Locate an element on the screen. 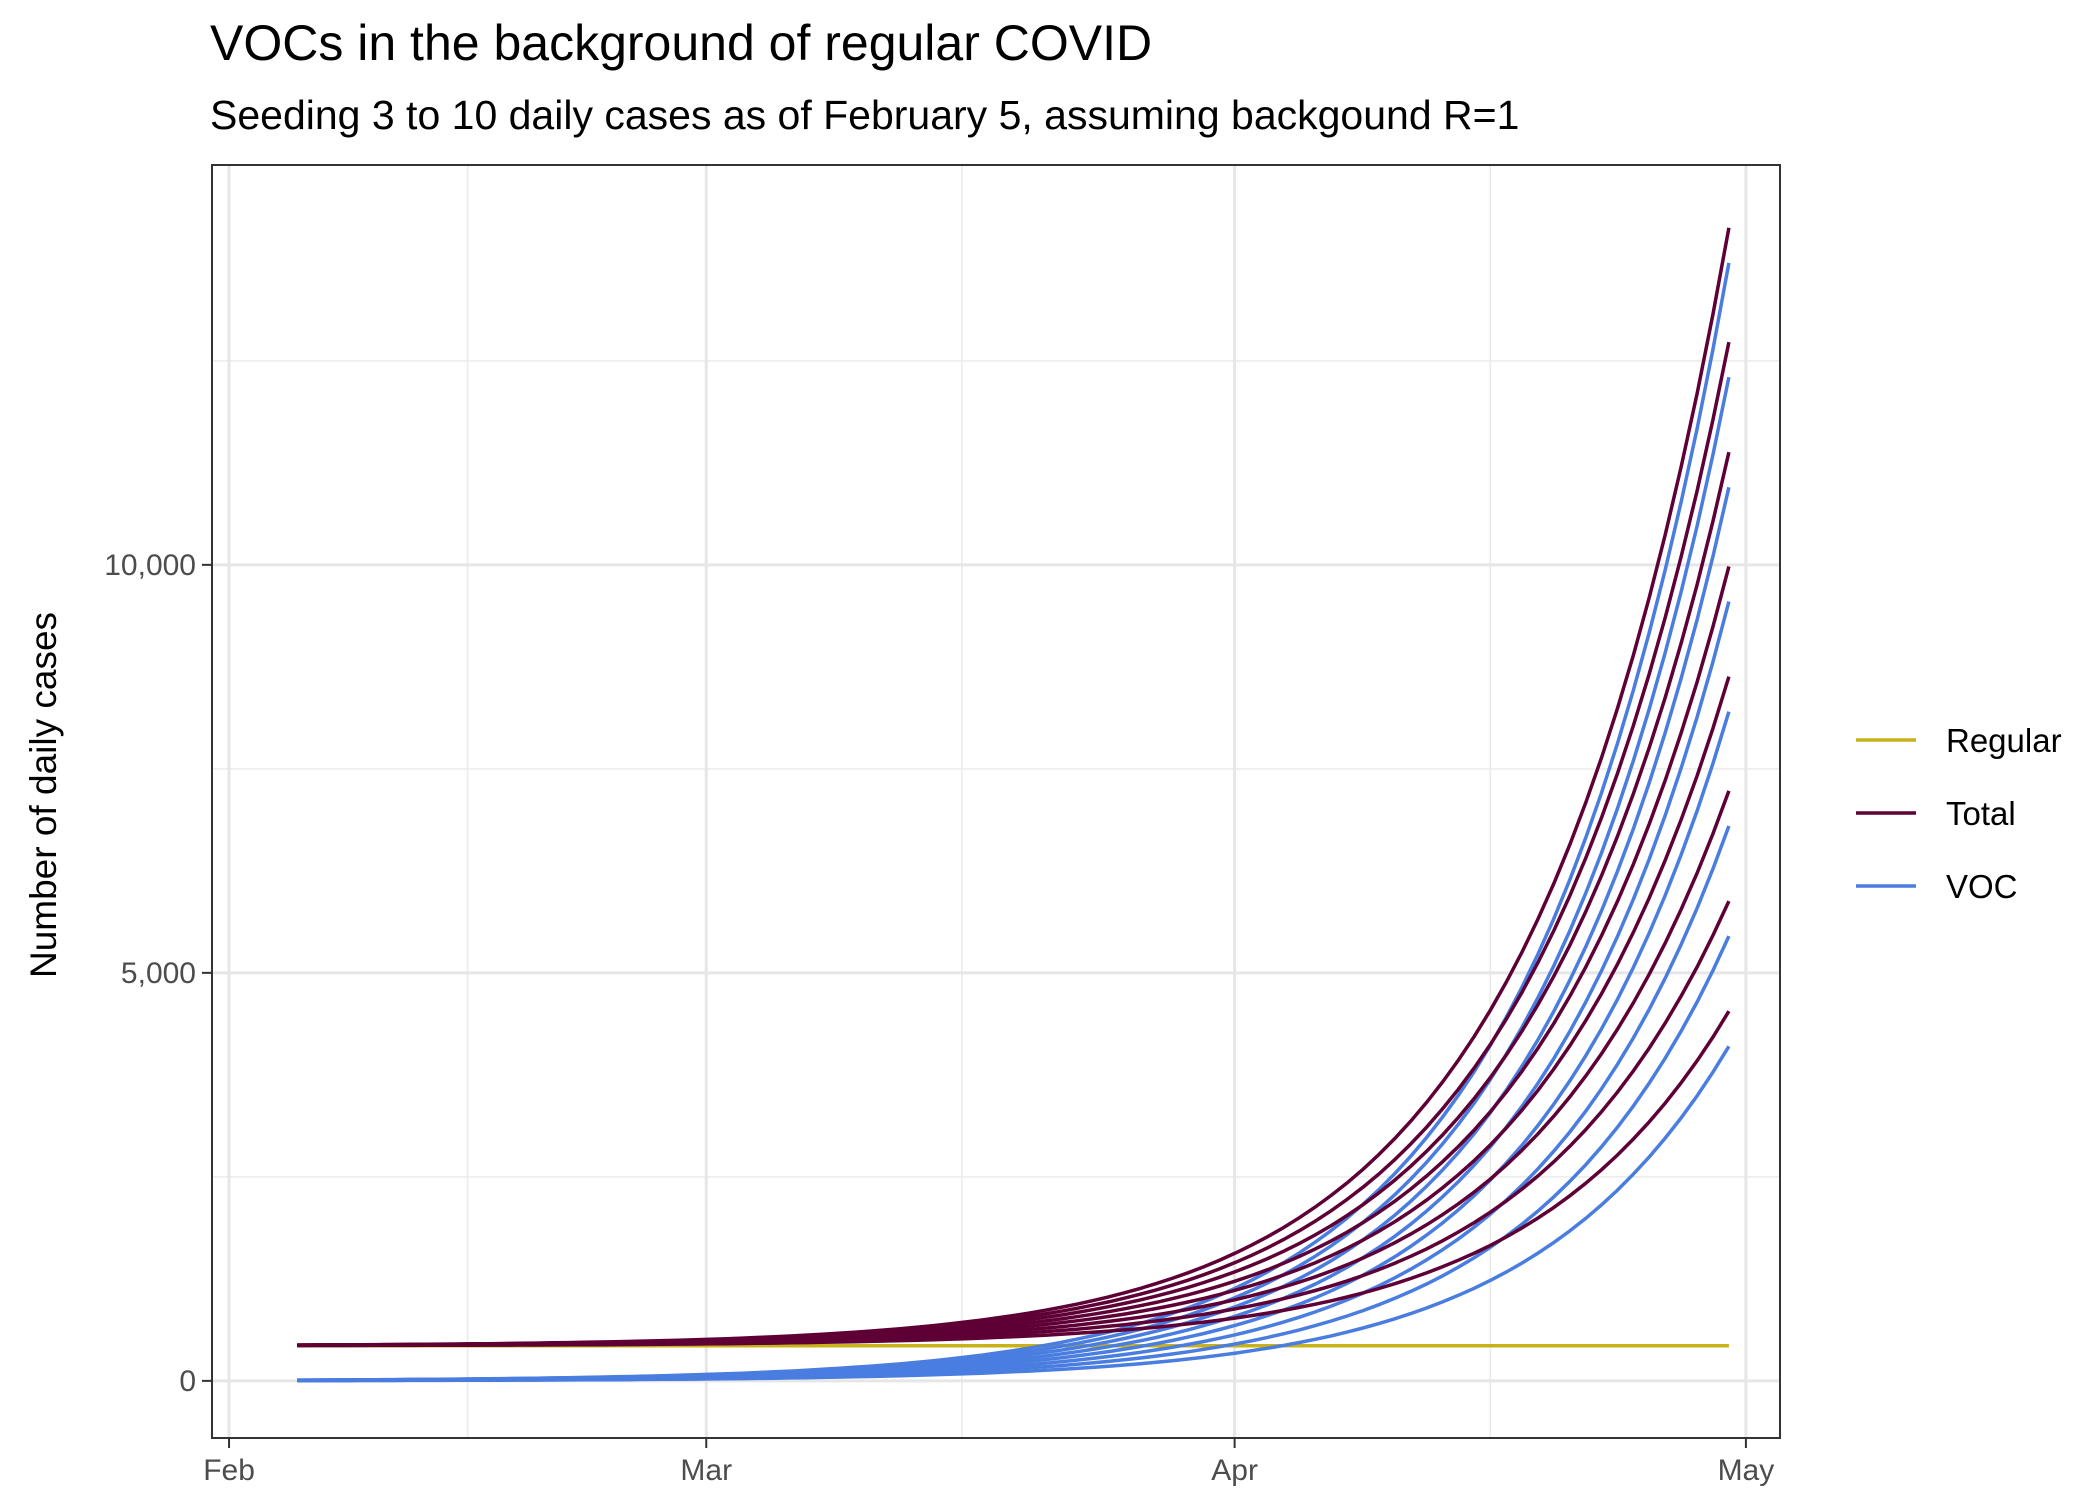 The width and height of the screenshot is (2100, 1500). y-tick-labels: 0 5,000 10,000 is located at coordinates (150, 973).